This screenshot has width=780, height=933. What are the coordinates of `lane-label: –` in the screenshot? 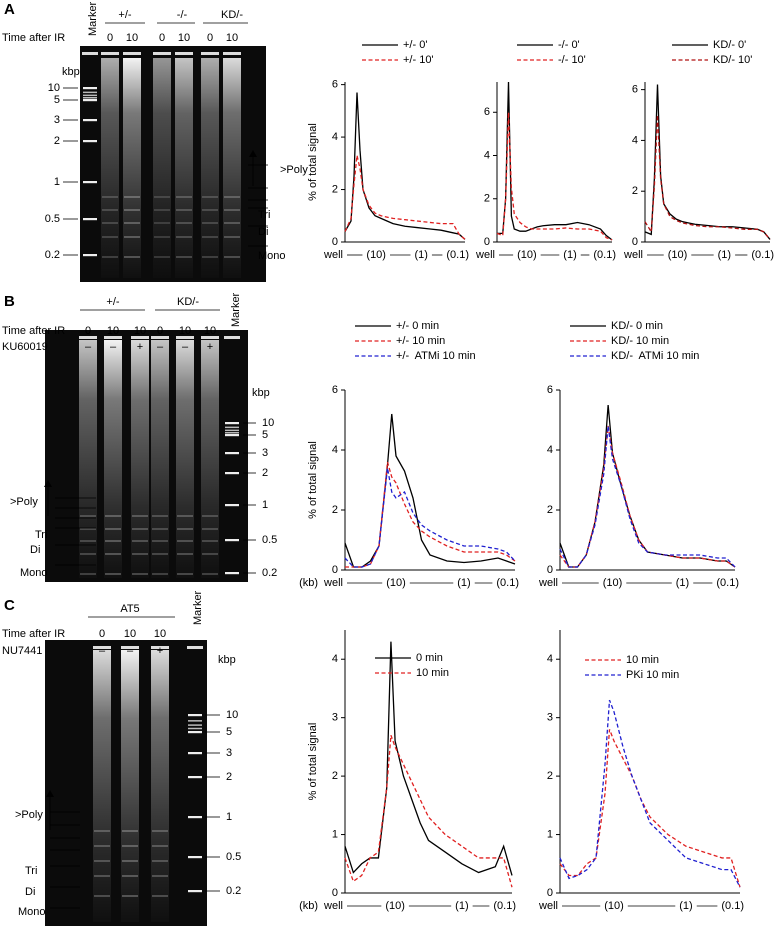 It's located at (185, 347).